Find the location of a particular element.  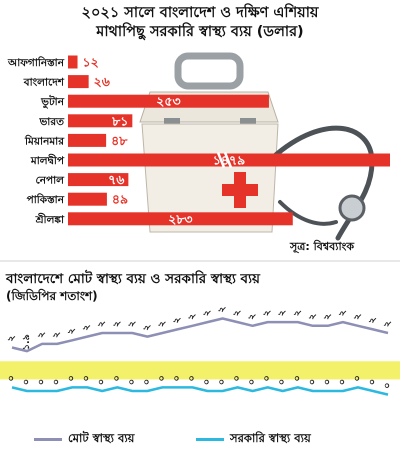

section-divider is located at coordinates (200, 261).